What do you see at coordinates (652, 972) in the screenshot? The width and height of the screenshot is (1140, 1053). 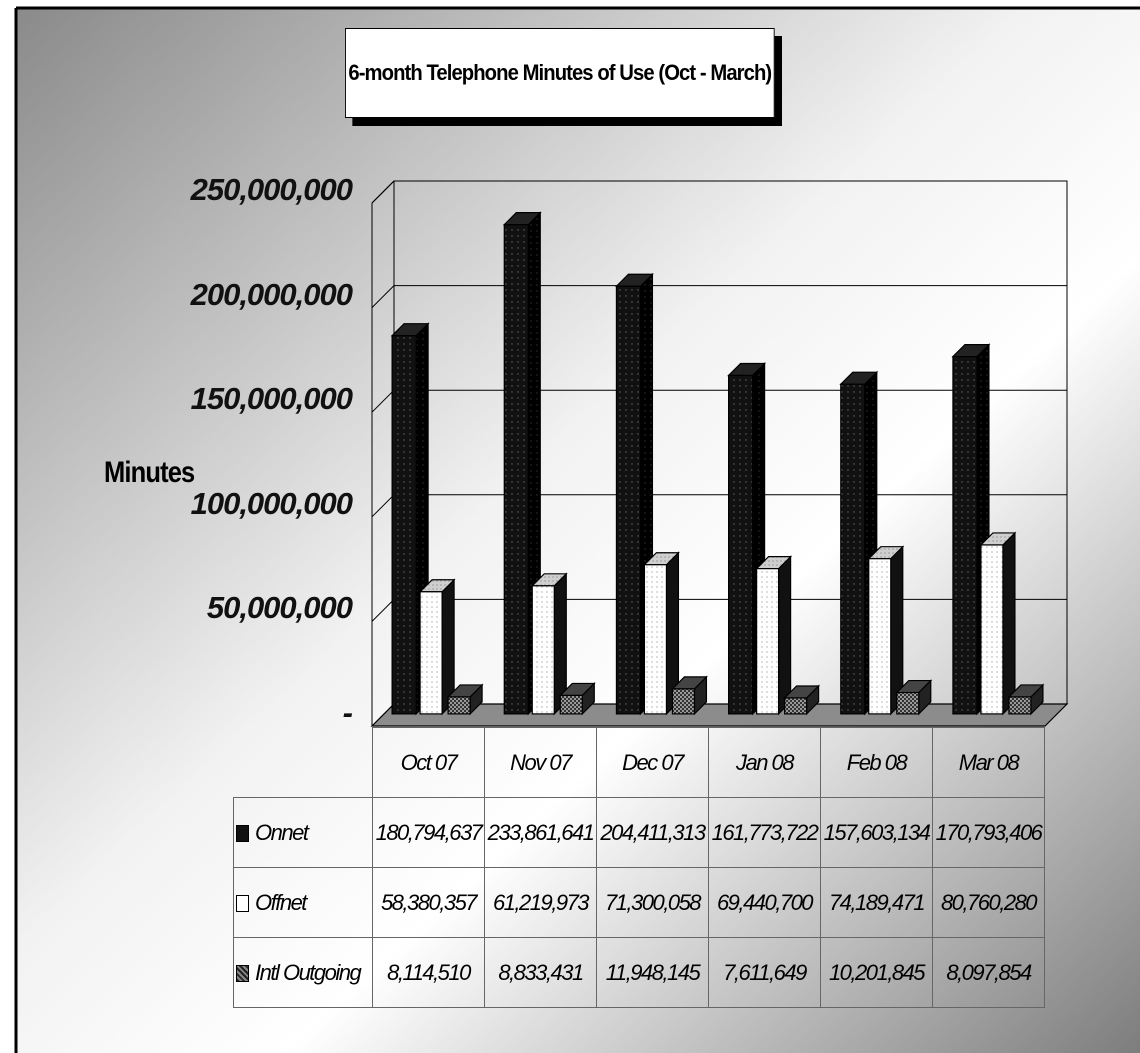 I see `data-label: 11,948,145` at bounding box center [652, 972].